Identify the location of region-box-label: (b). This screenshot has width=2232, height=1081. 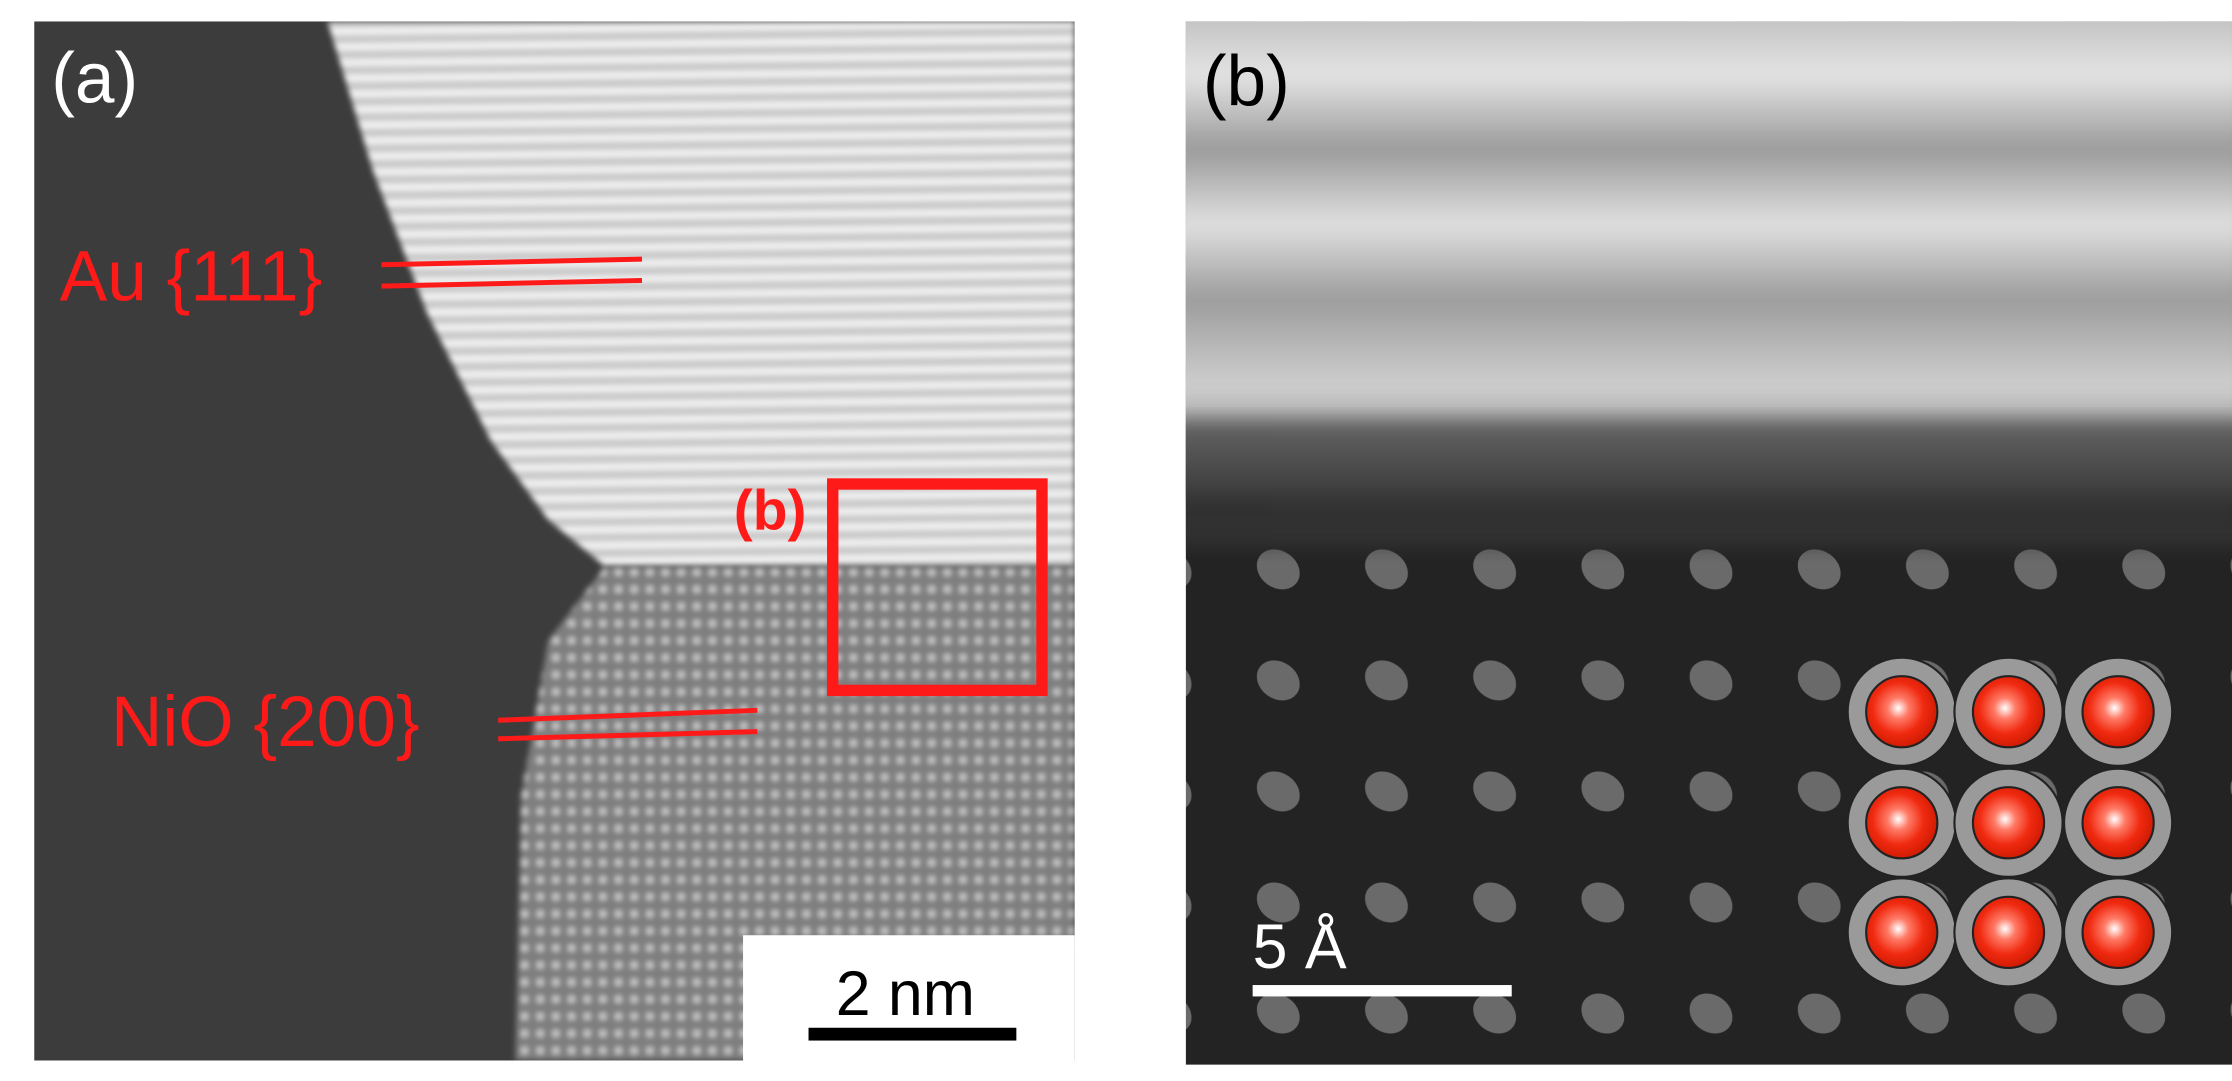
(770, 511).